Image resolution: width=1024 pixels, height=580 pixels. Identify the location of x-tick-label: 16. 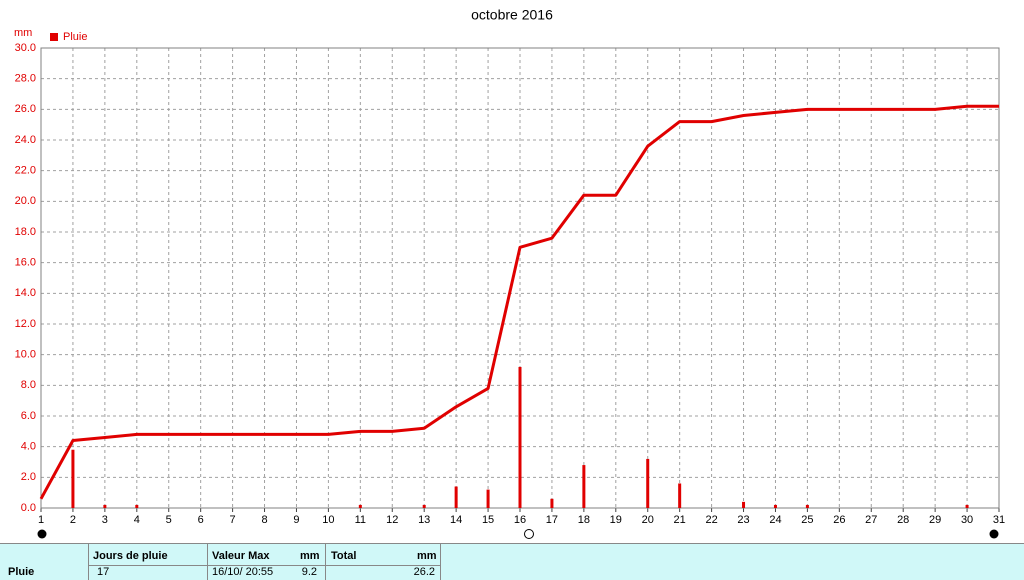
(520, 520).